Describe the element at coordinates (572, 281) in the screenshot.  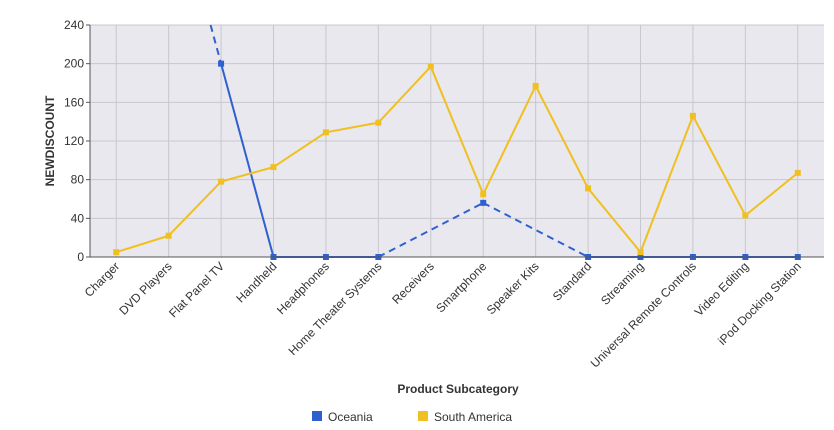
I see `x-tick-label: Standard` at that location.